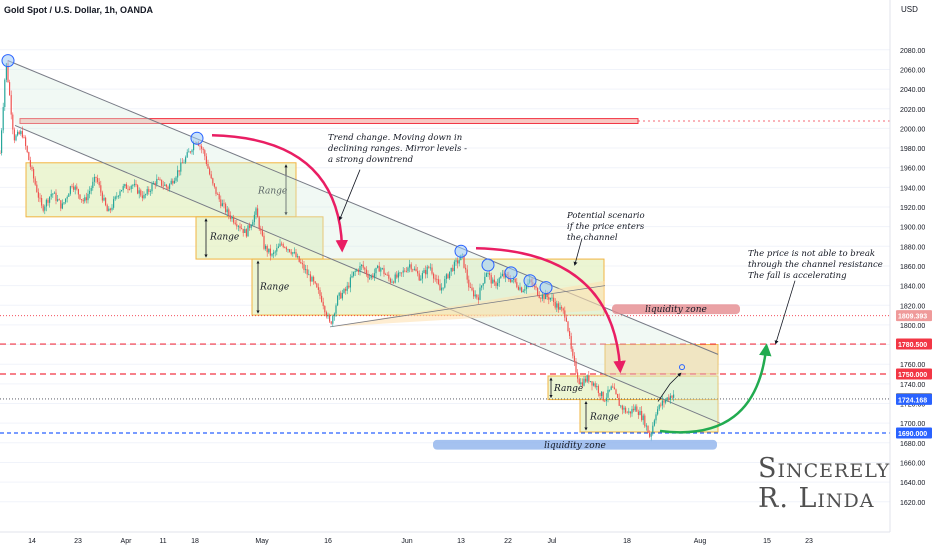 The width and height of the screenshot is (932, 555). What do you see at coordinates (649, 416) in the screenshot?
I see `range-box` at bounding box center [649, 416].